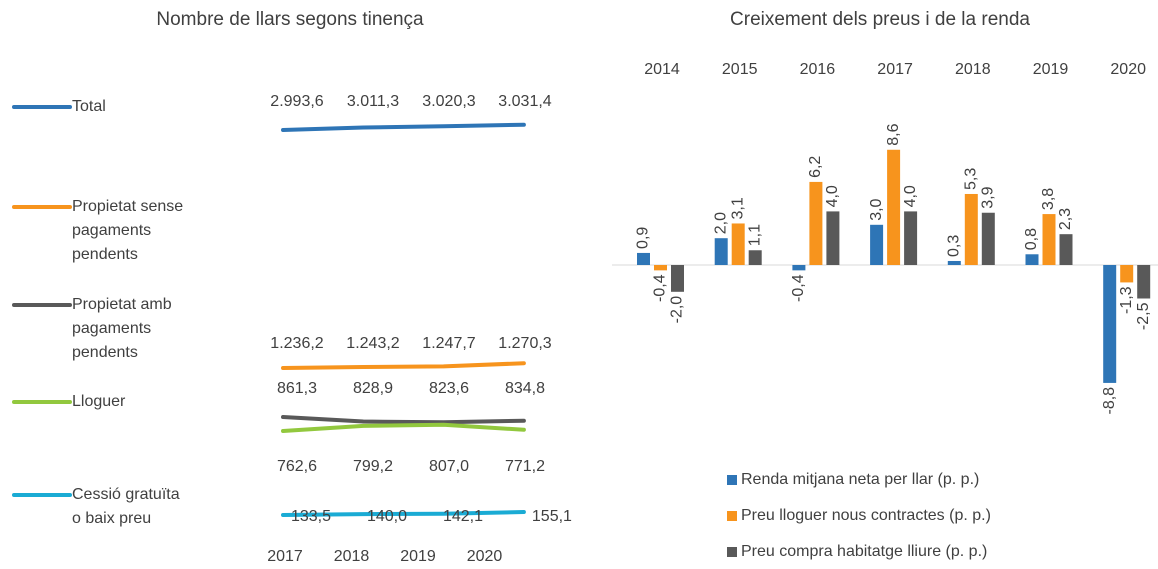  I want to click on legend-label: Propietat amb pagaments pendents, so click(122, 328).